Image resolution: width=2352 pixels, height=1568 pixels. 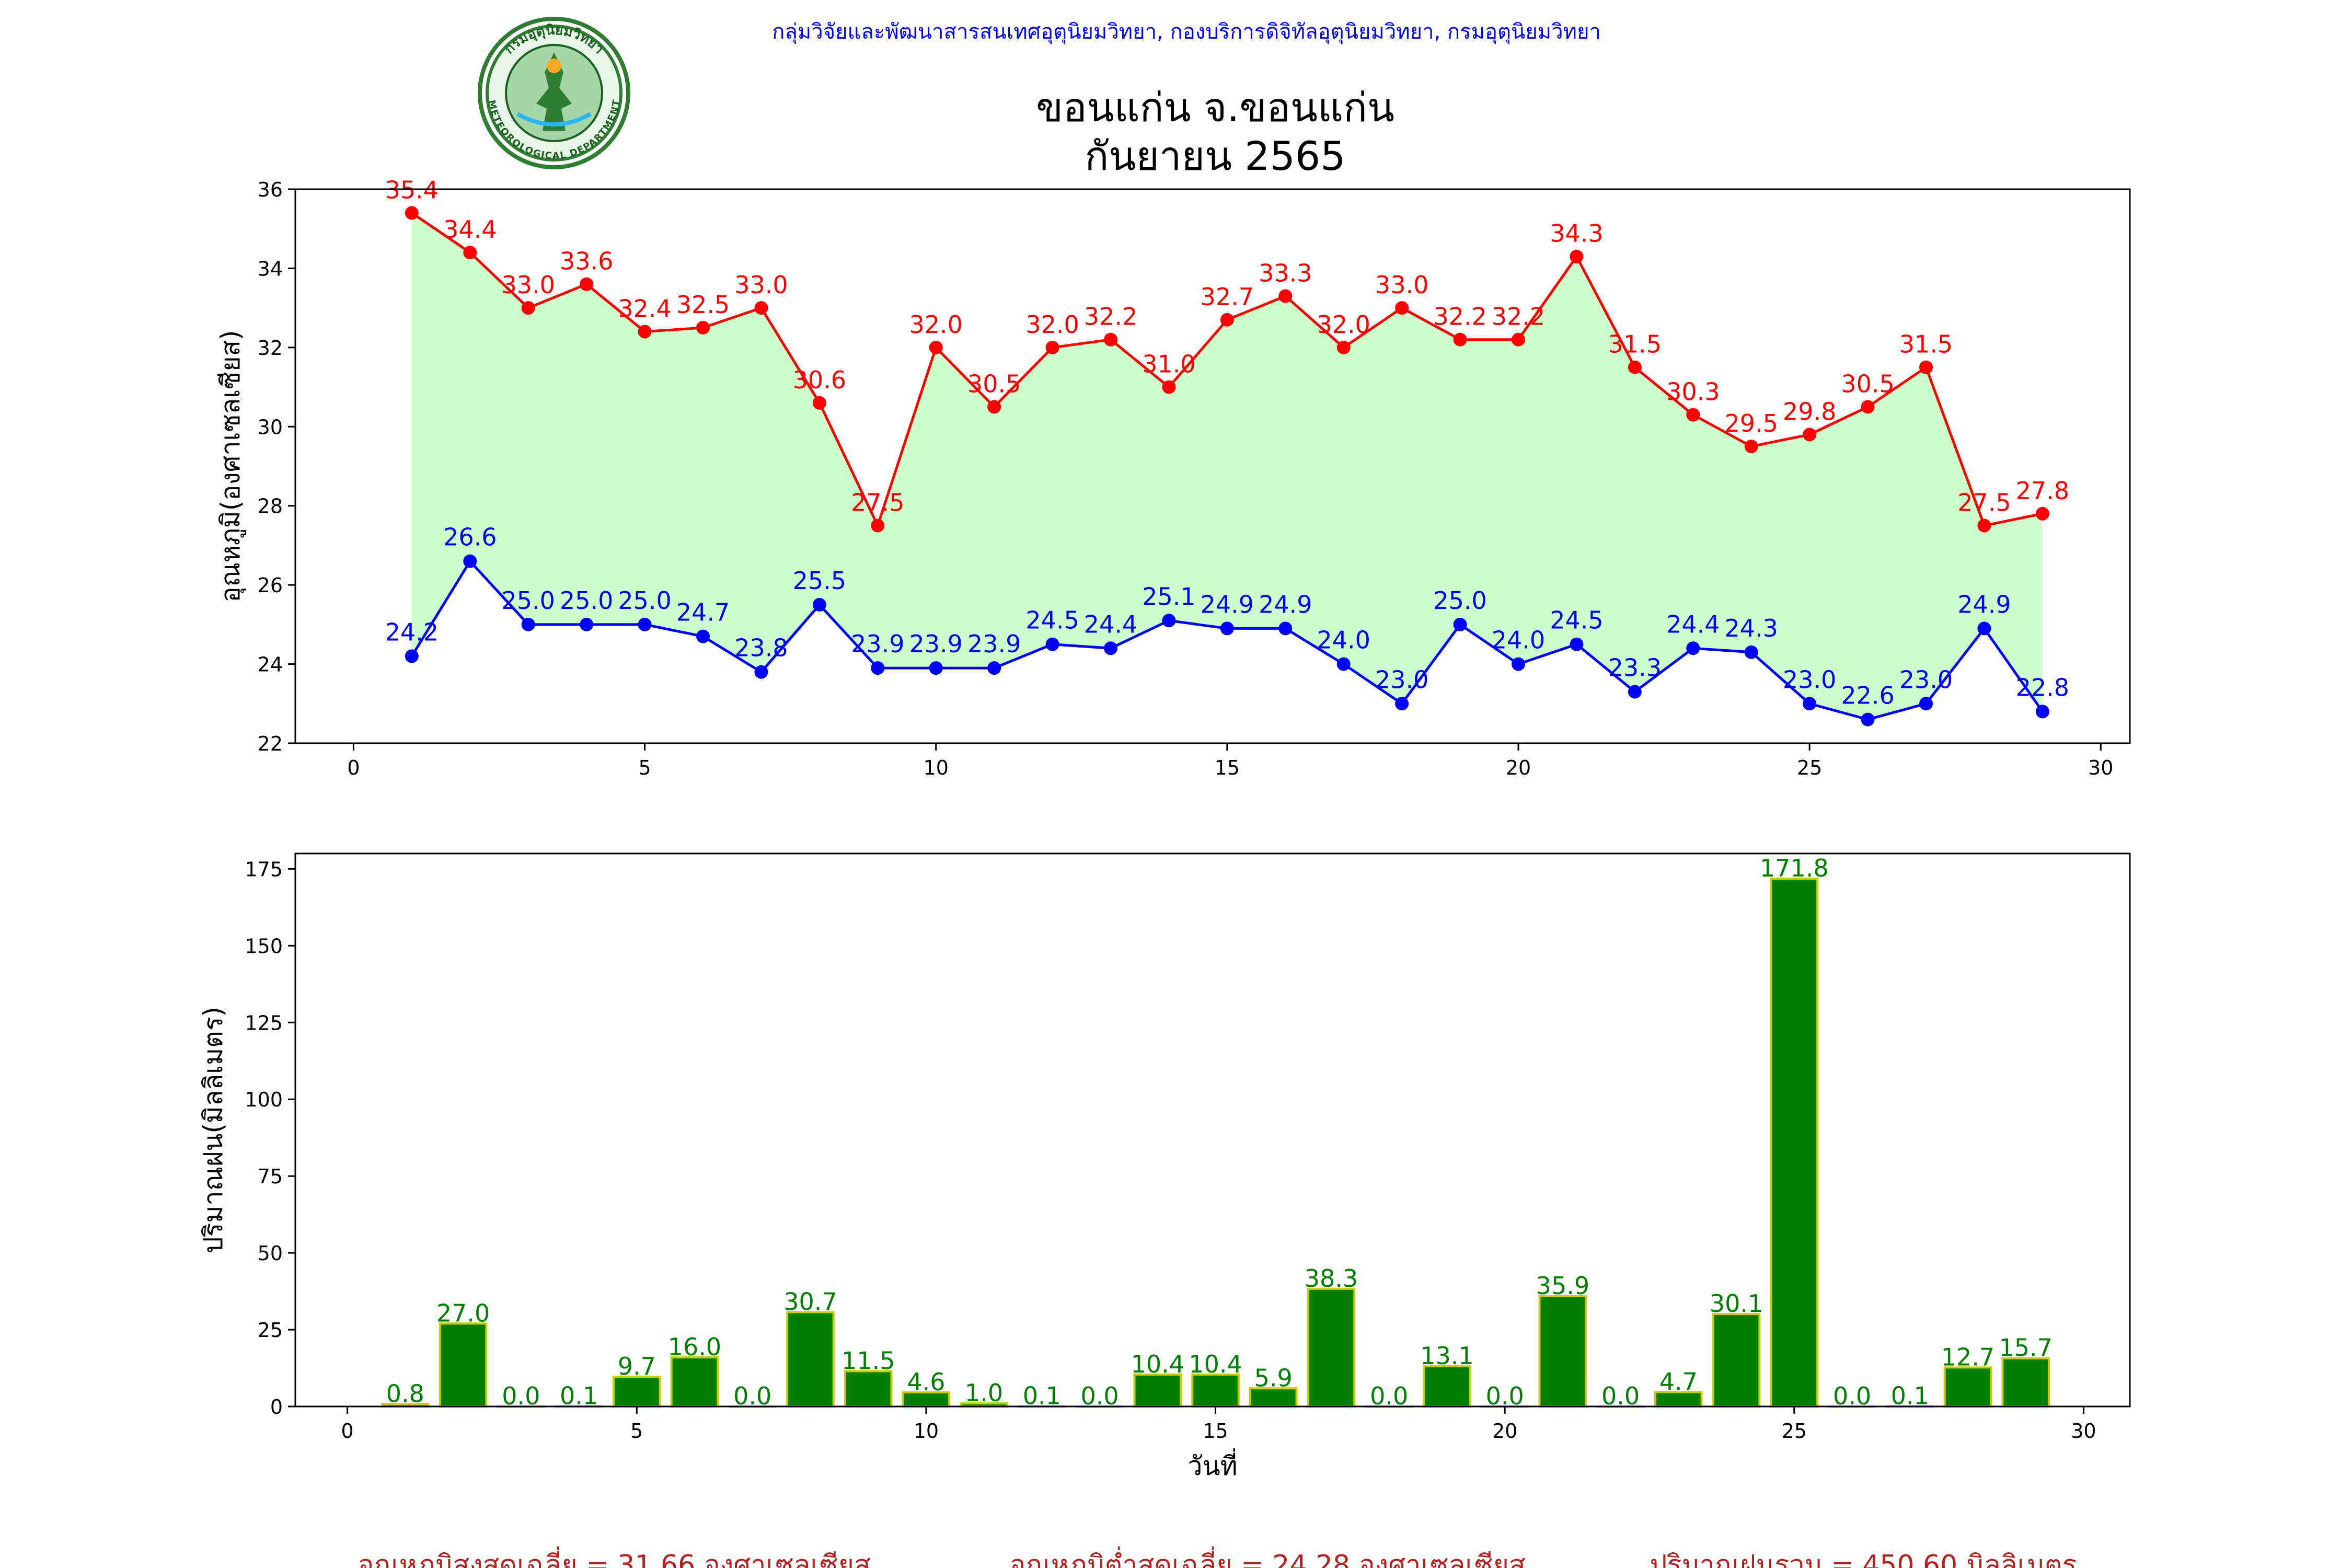 I want to click on temperature-y-tick-label: 34, so click(x=270, y=268).